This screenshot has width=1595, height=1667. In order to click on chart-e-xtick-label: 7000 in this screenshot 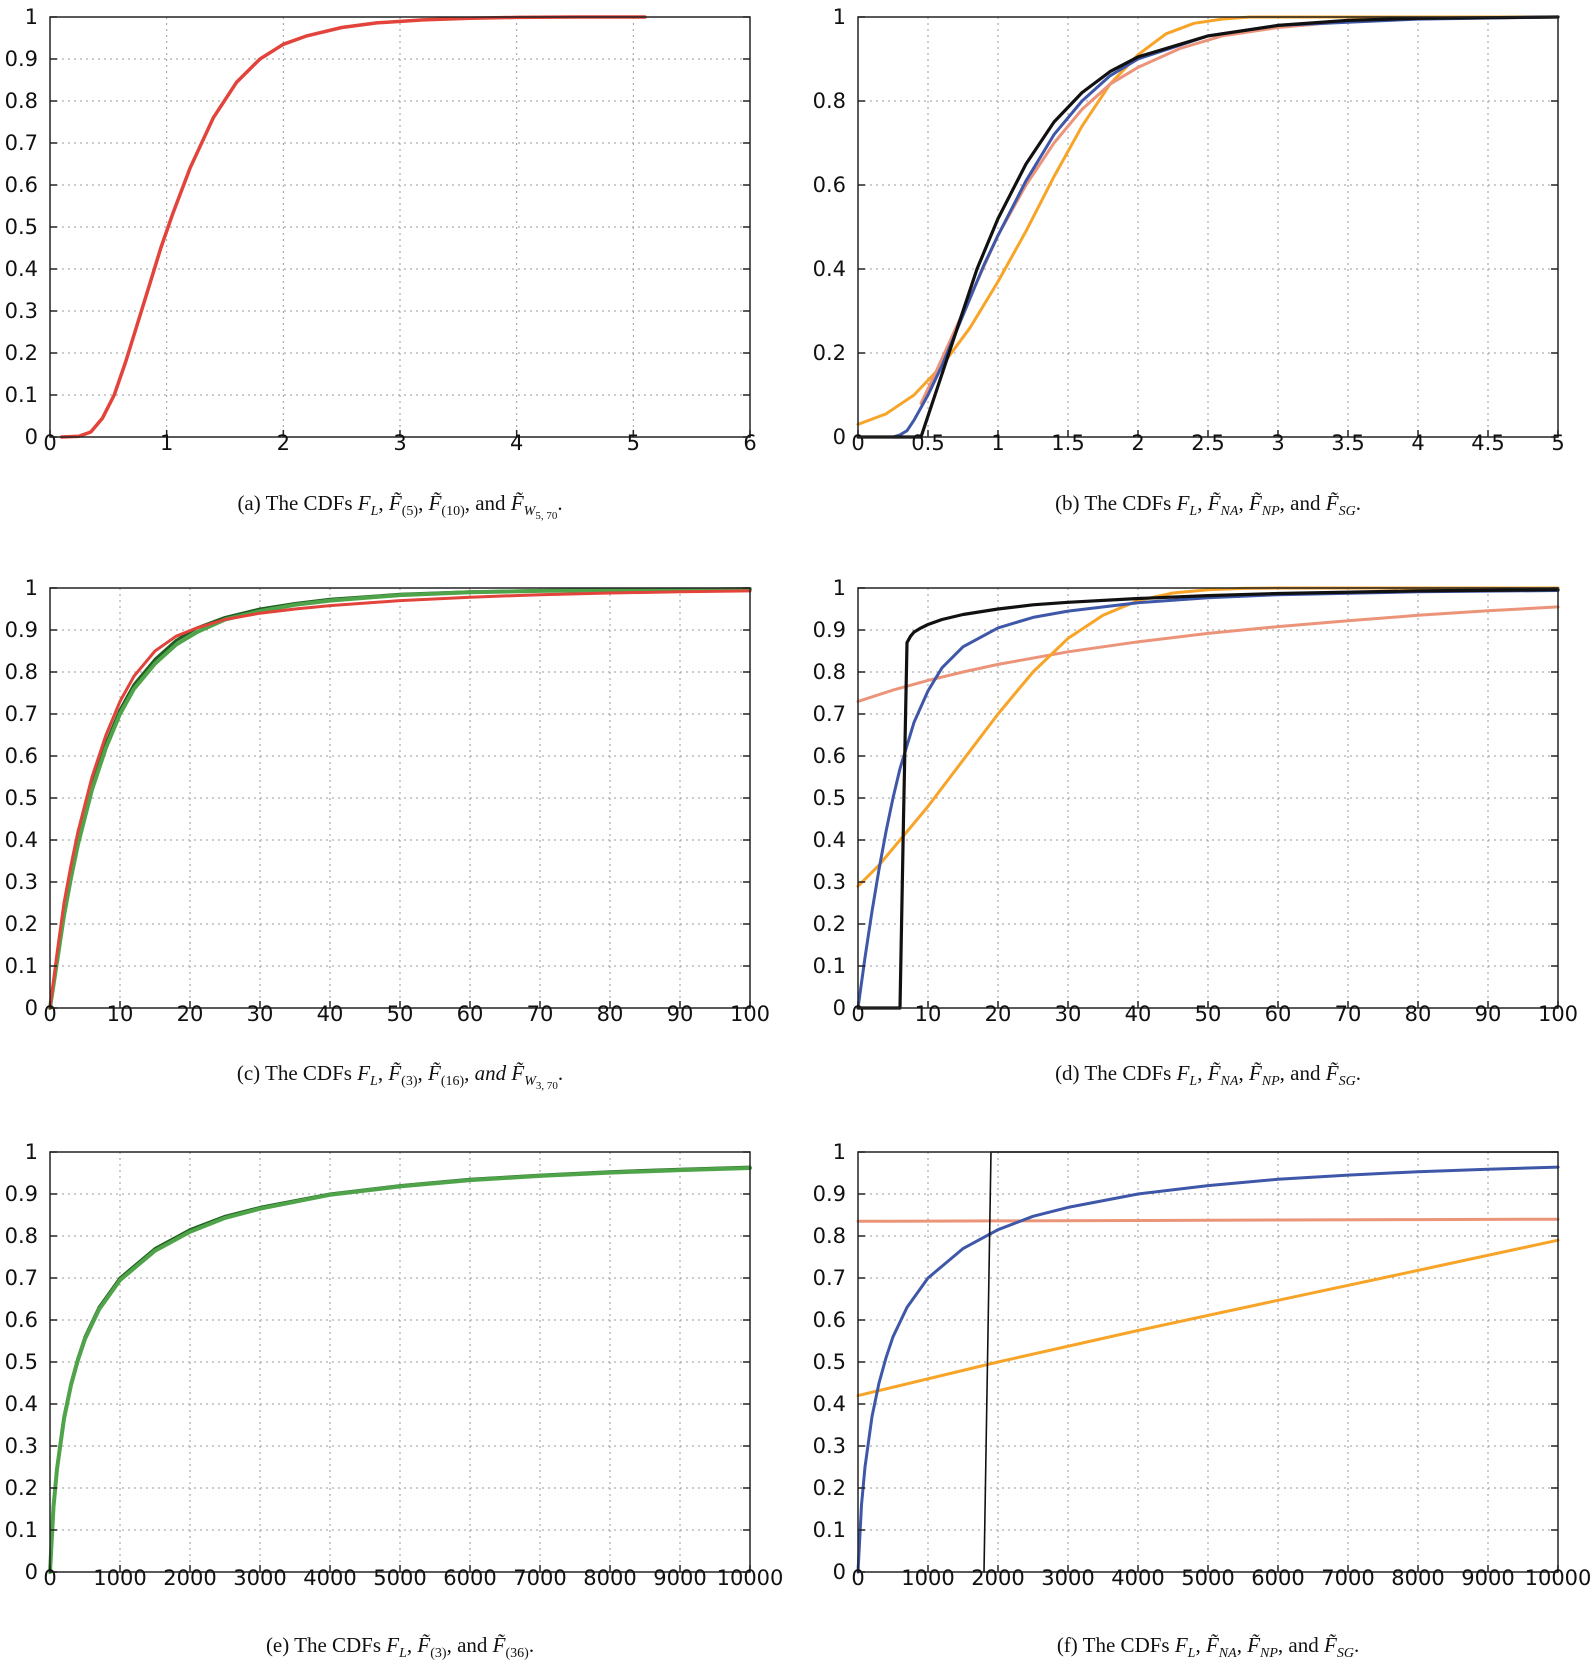, I will do `click(539, 1578)`.